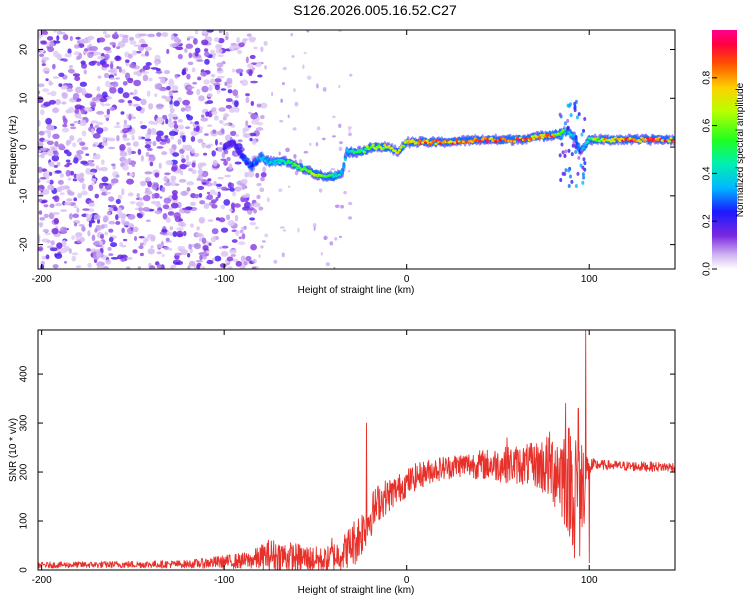  I want to click on colorbar-tick-label: 0.8, so click(707, 77).